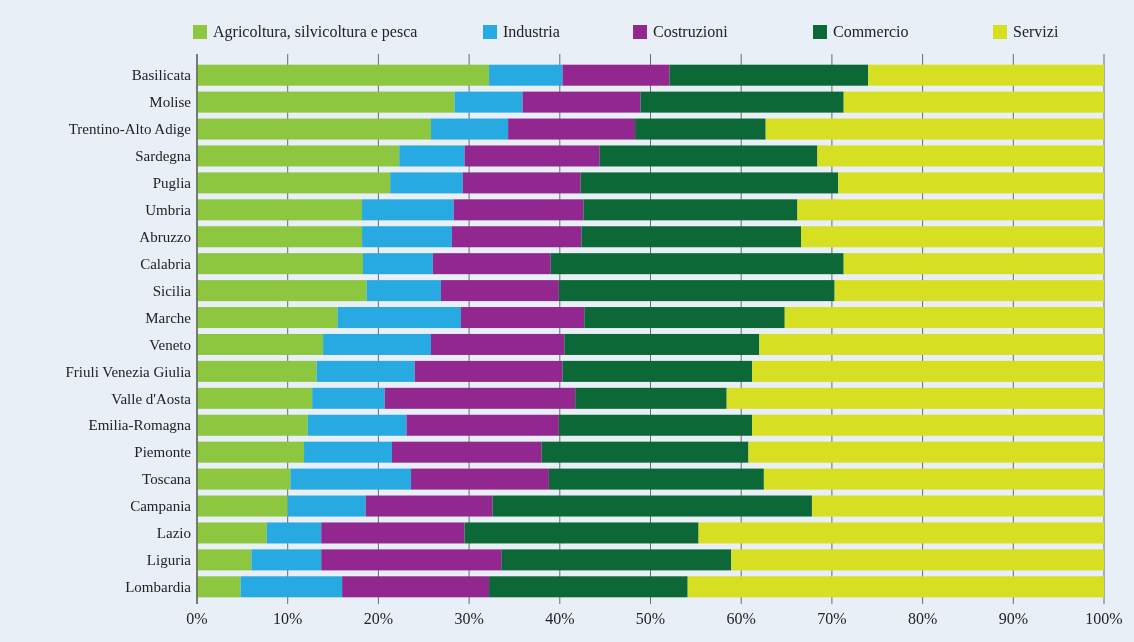 This screenshot has width=1134, height=642. I want to click on y-tick-label: Piemonte, so click(163, 452).